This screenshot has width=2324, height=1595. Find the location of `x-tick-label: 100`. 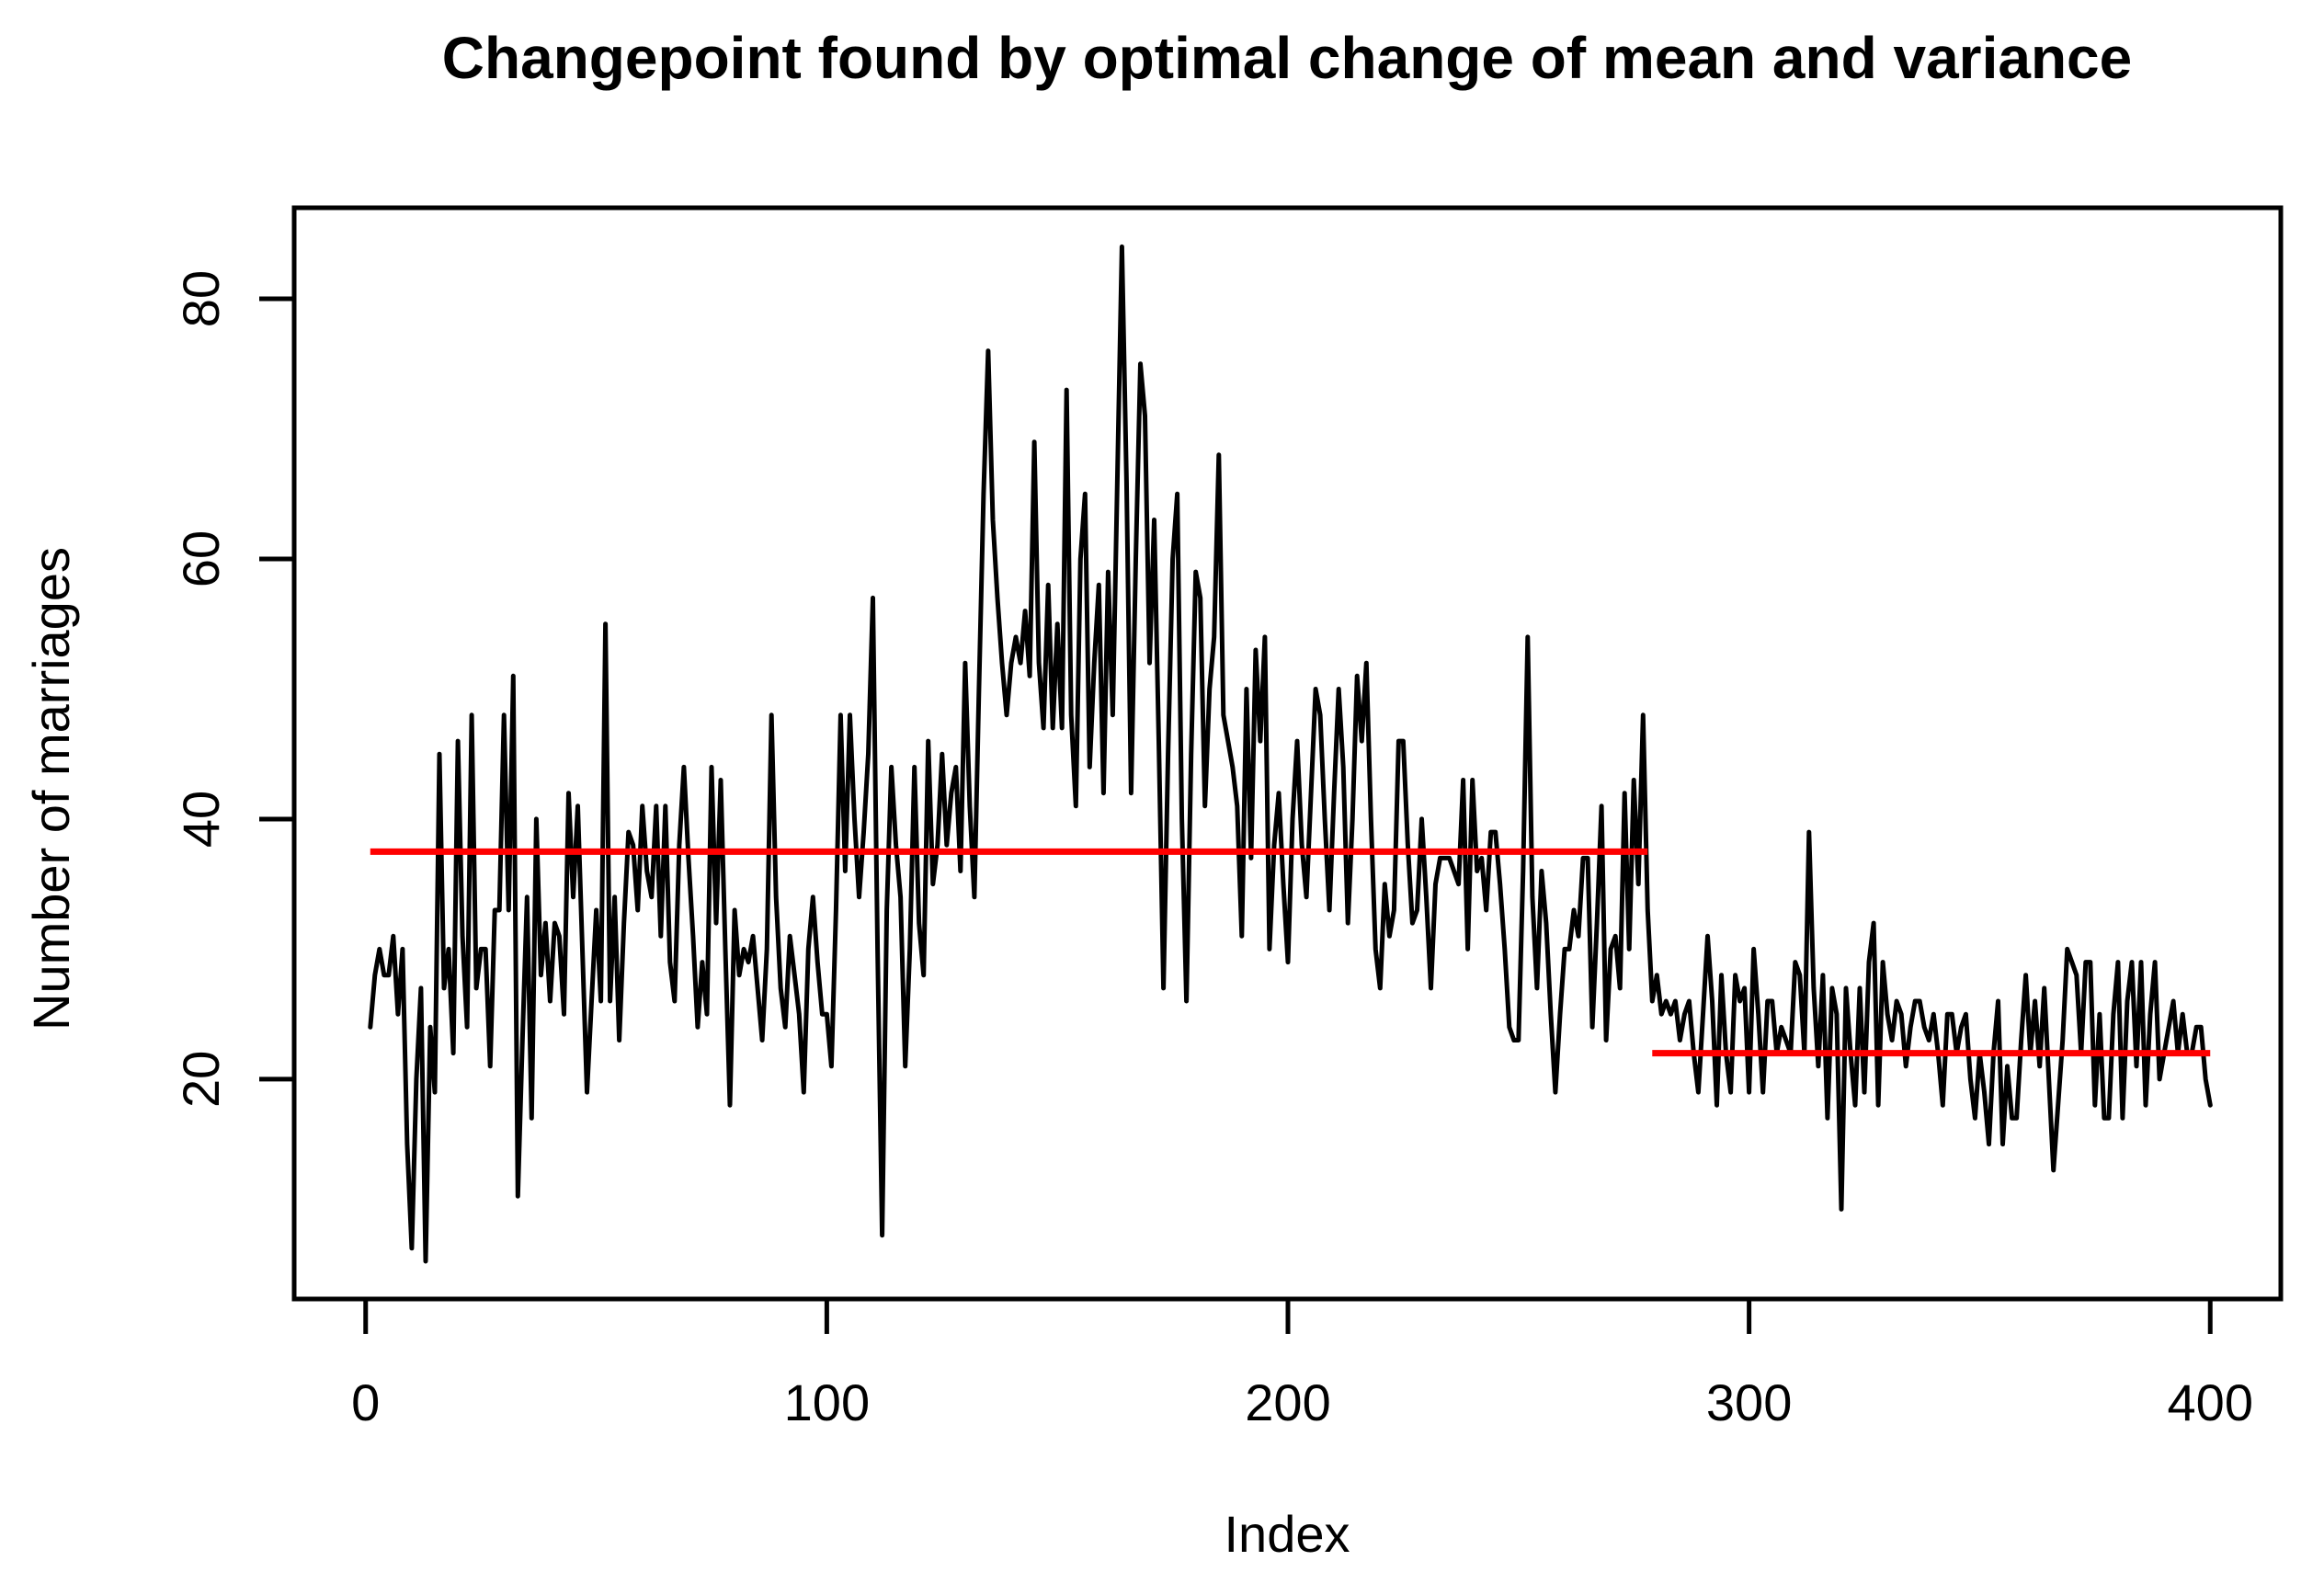

x-tick-label: 100 is located at coordinates (827, 1402).